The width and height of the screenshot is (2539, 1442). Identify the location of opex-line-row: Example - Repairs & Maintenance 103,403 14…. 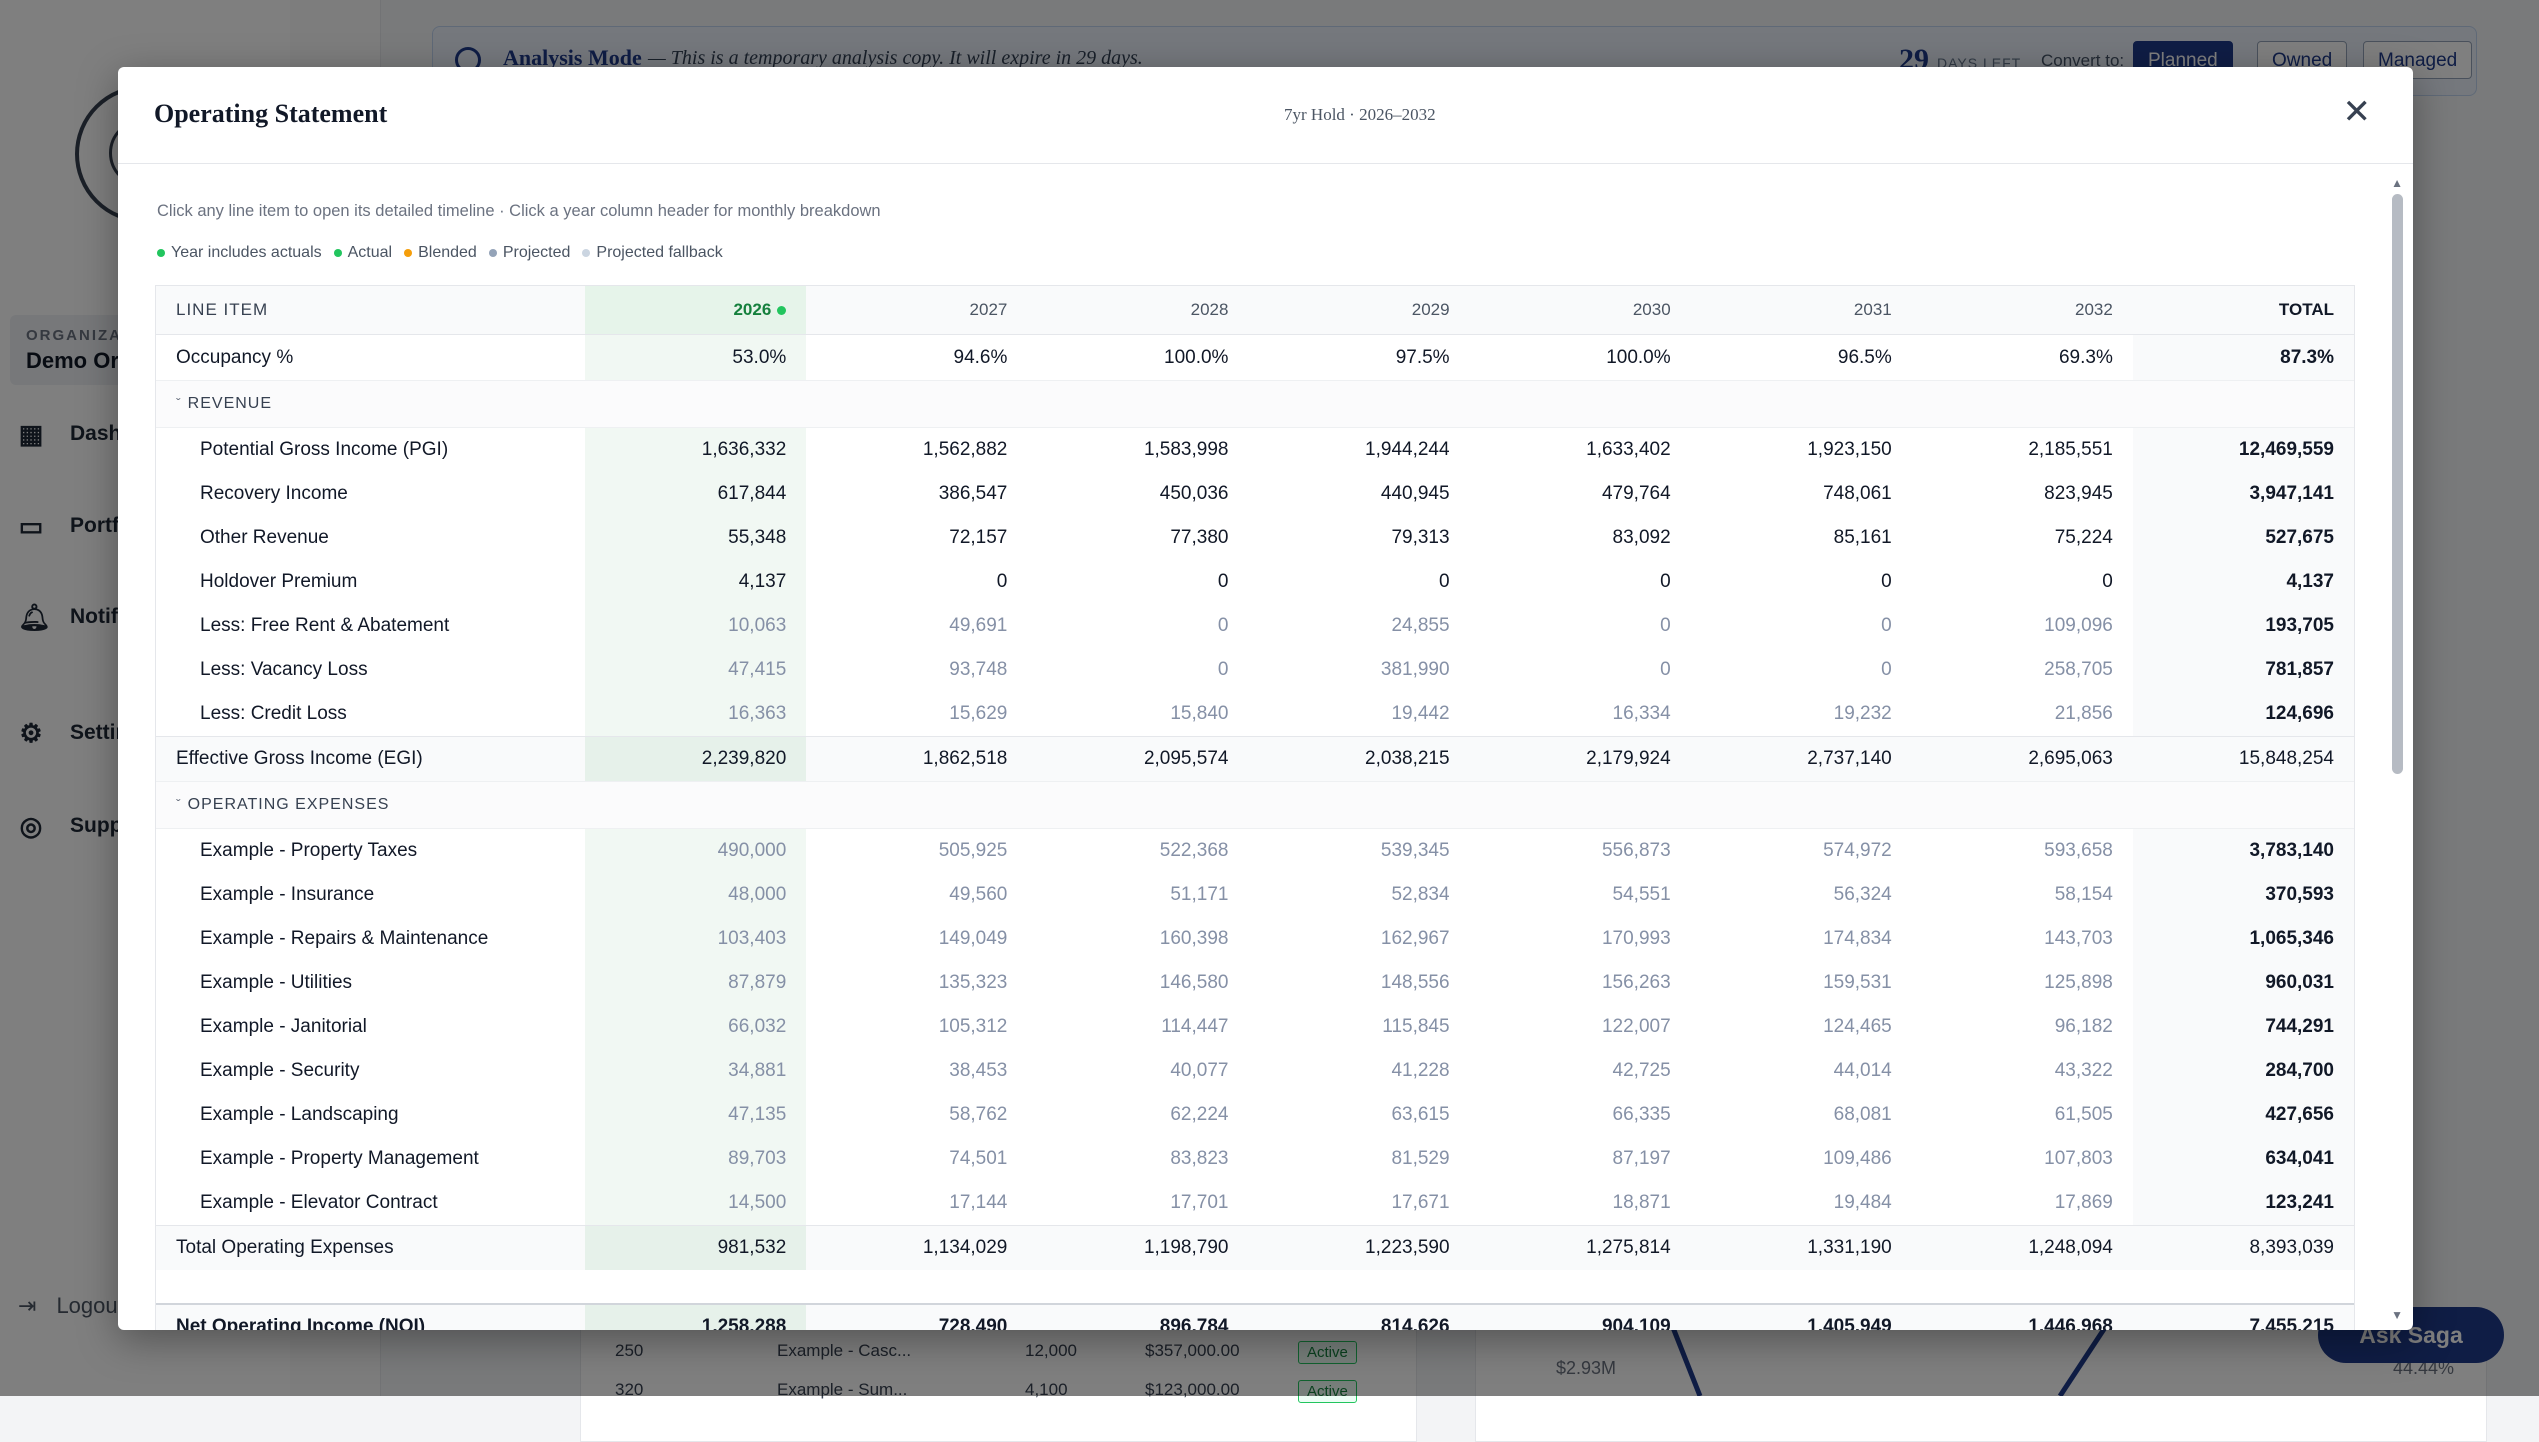
(1255, 939).